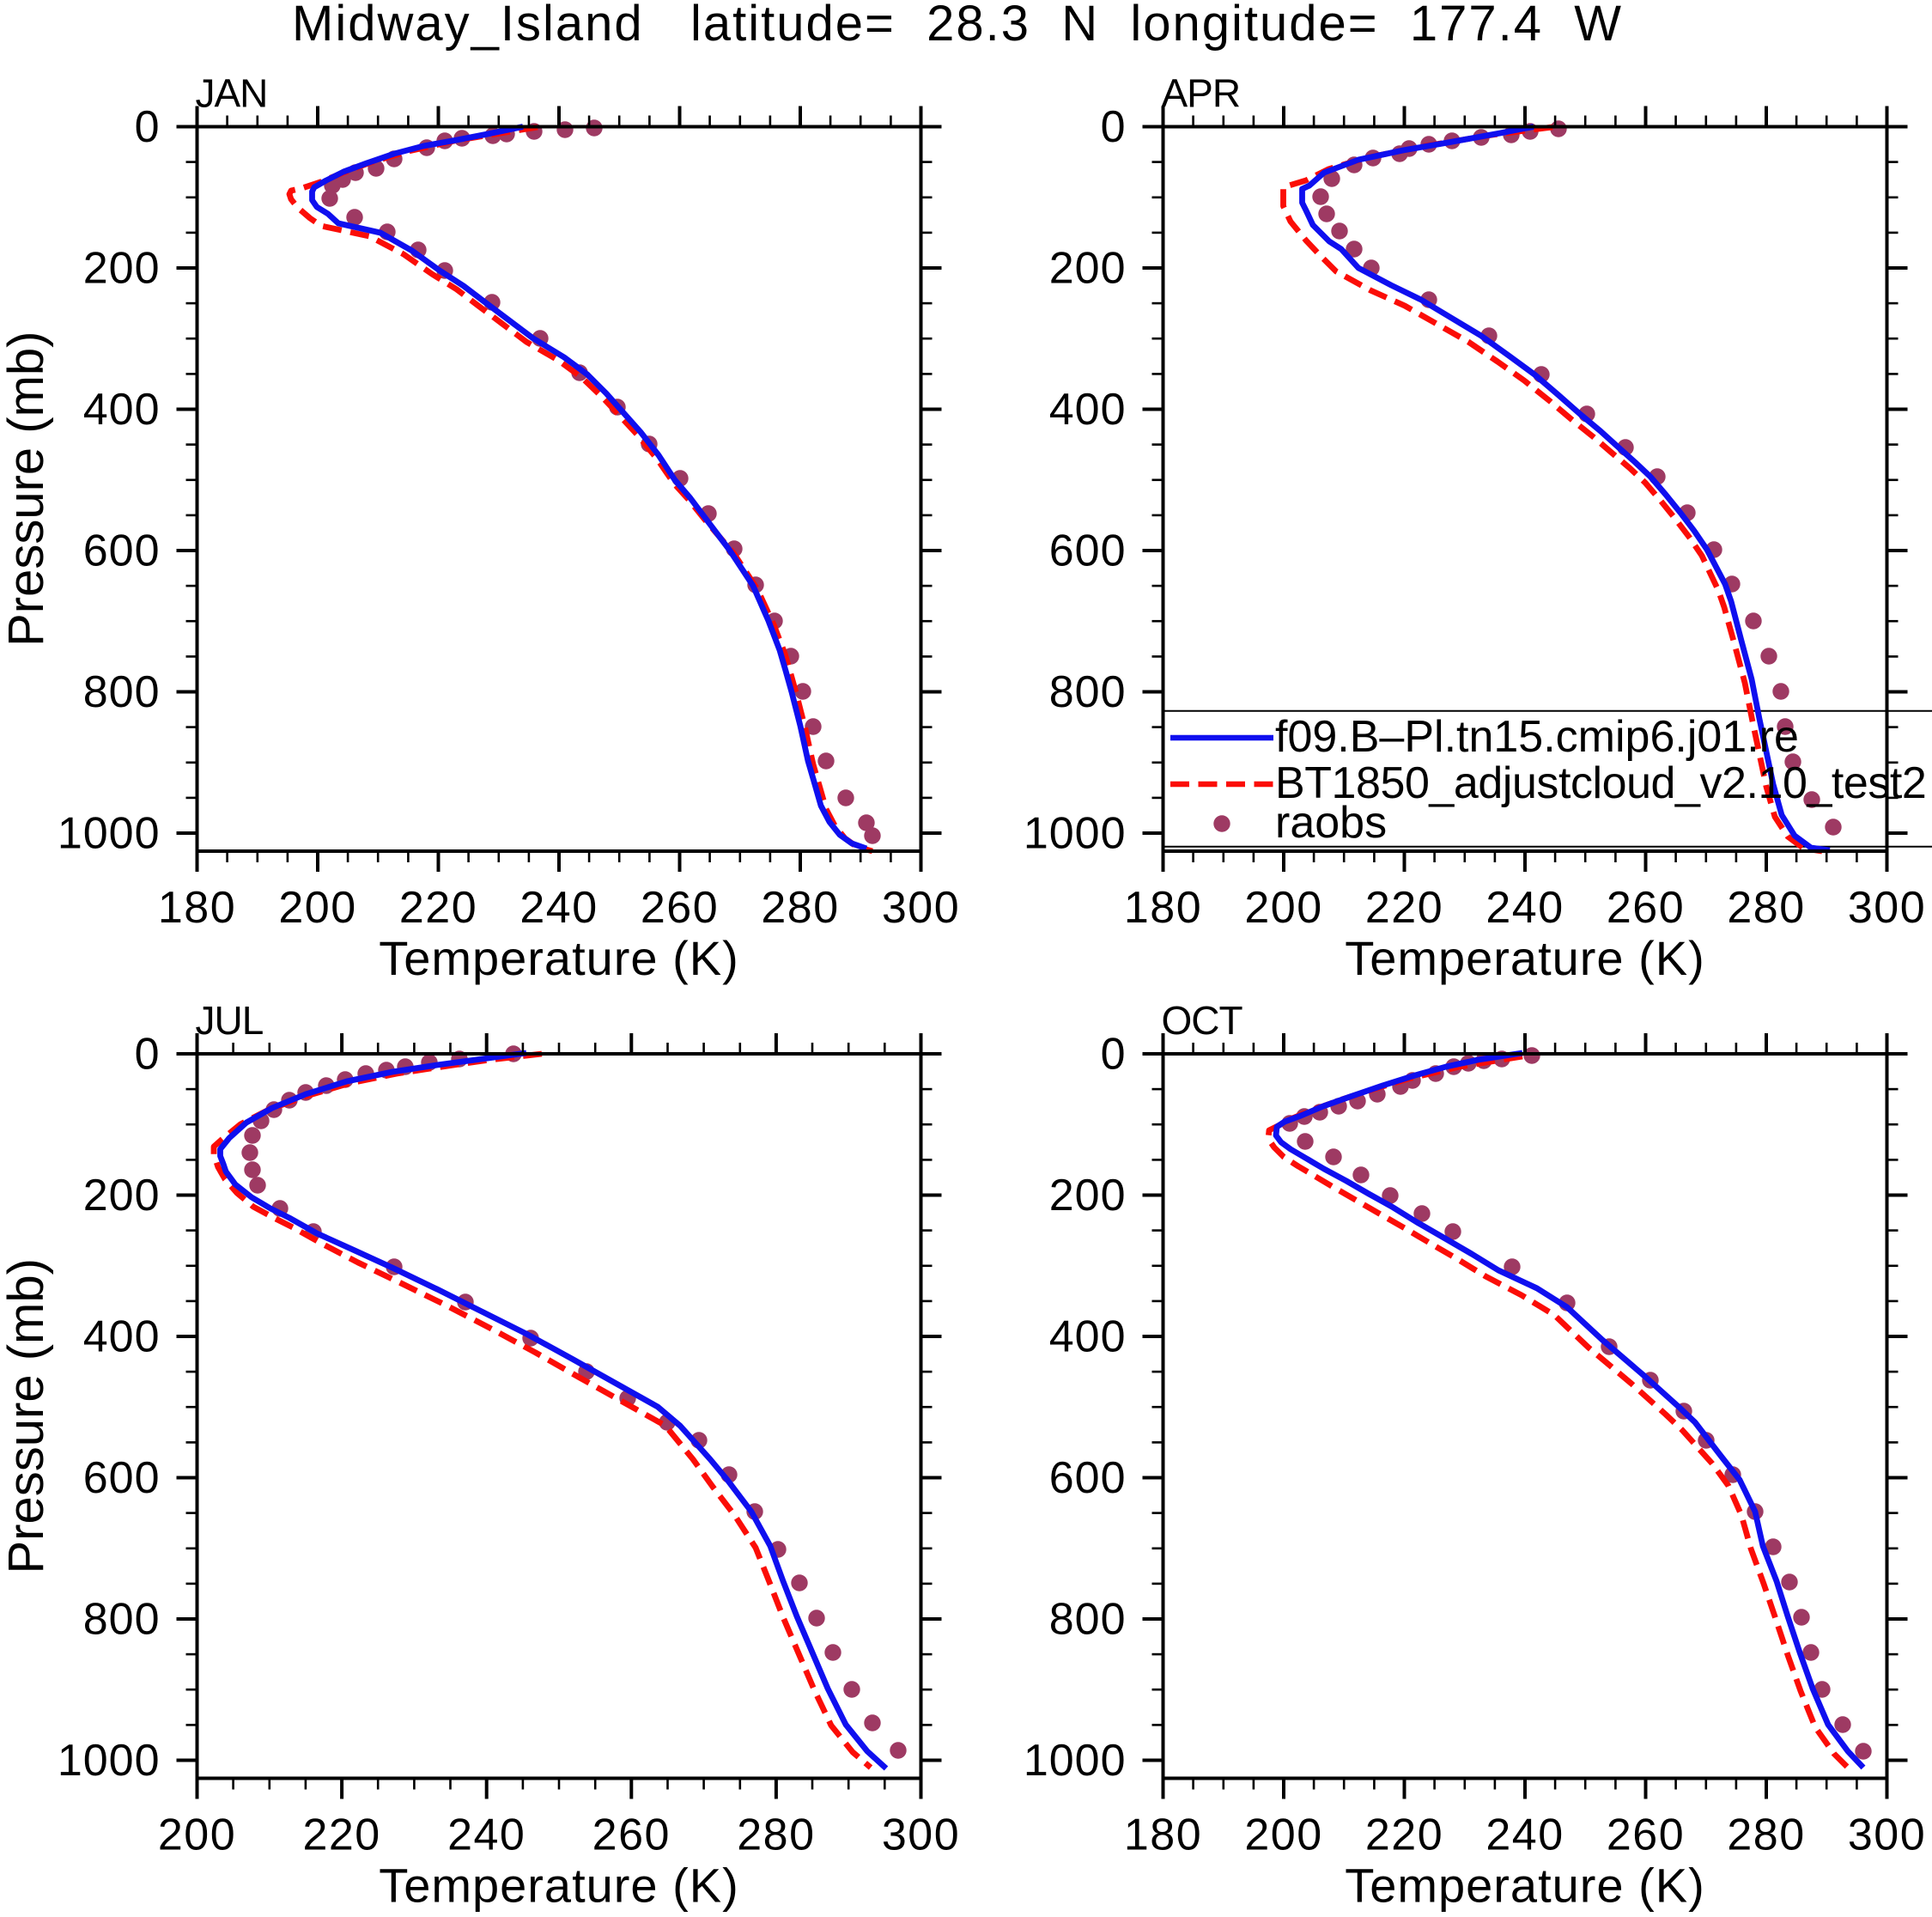 The width and height of the screenshot is (1932, 1917). I want to click on svg-text: raobs, so click(1331, 823).